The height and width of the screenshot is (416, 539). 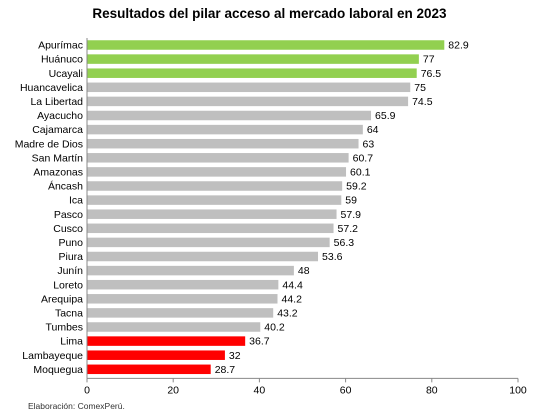 I want to click on value-label: 63, so click(x=369, y=144).